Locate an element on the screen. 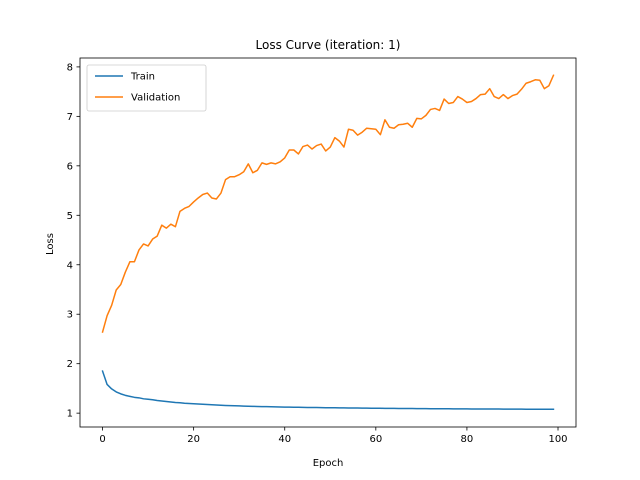  y-tick-label: 6 is located at coordinates (70, 166).